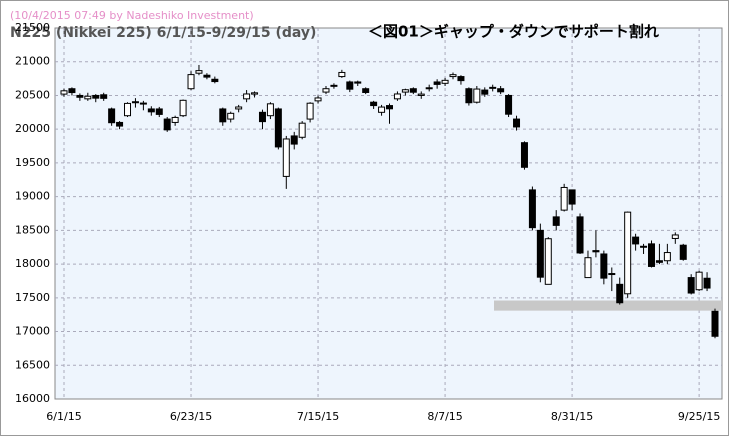 The width and height of the screenshot is (729, 436). I want to click on y-tick-label: 21000, so click(32, 61).